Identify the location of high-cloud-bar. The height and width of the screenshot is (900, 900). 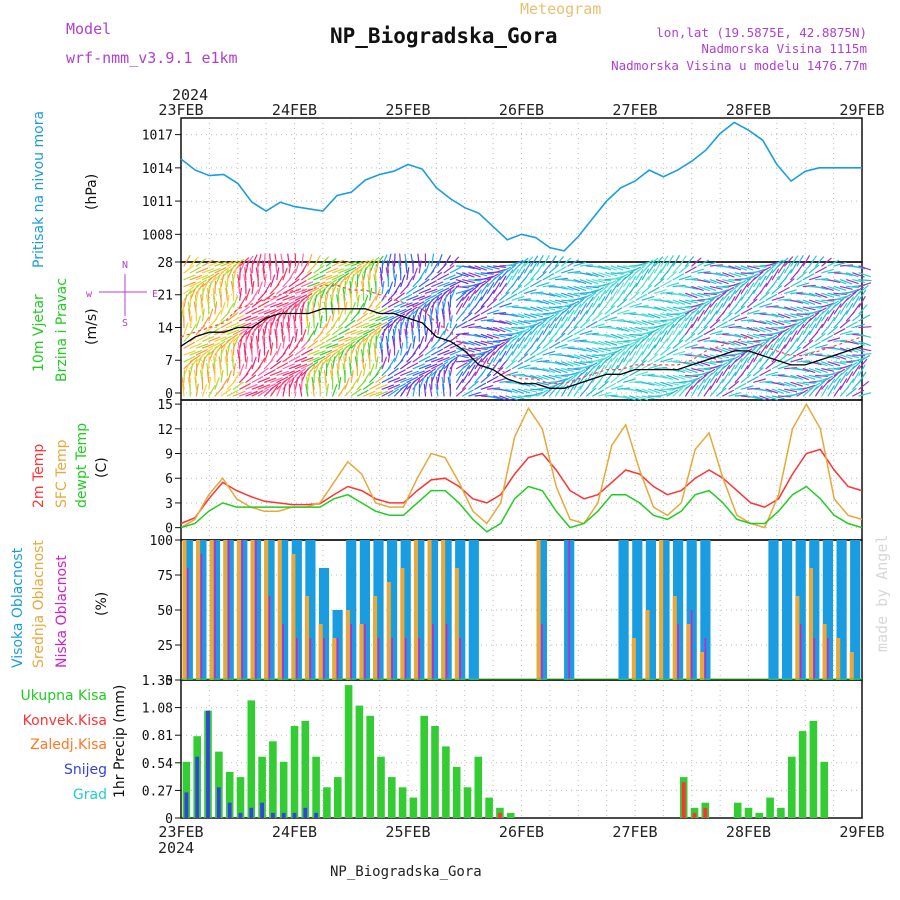
(623, 610).